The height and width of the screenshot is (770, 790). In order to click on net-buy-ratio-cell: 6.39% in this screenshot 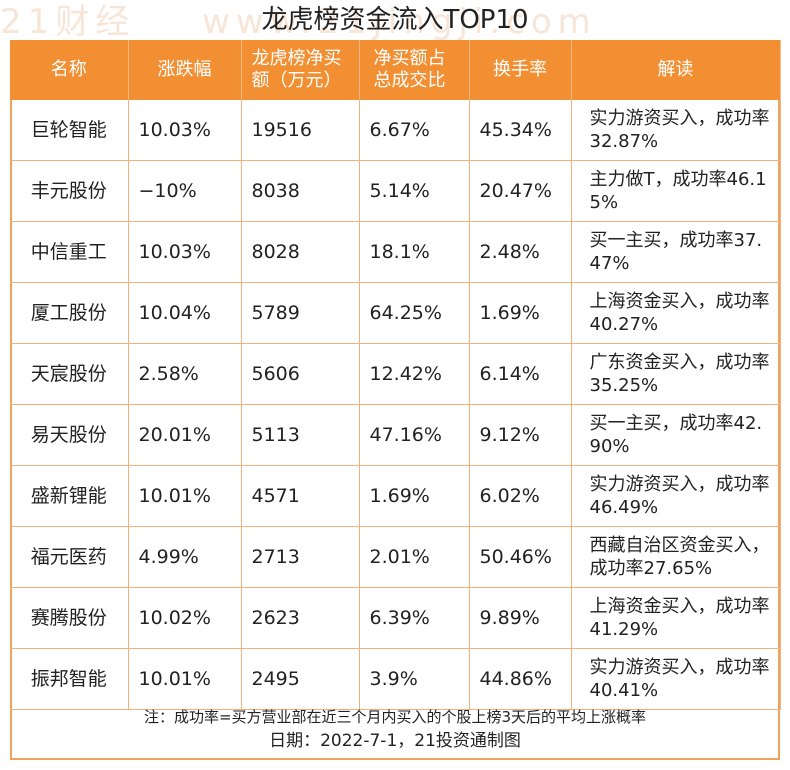, I will do `click(414, 618)`.